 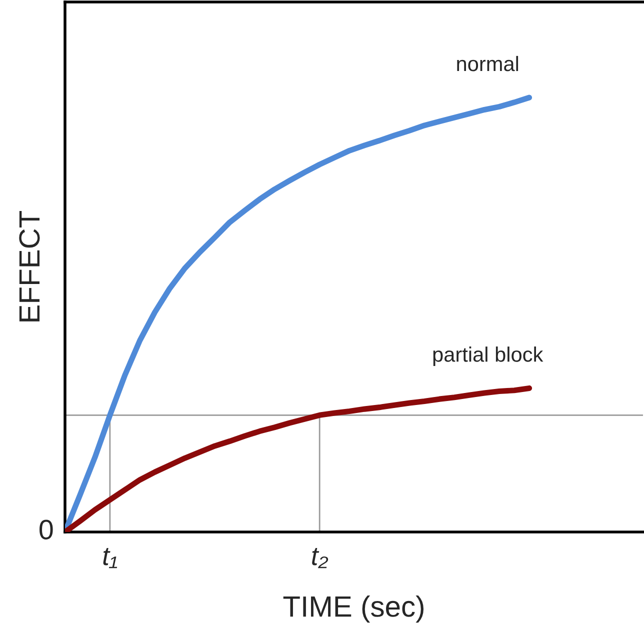 I want to click on y-axis-title: EFFECT, so click(x=29, y=266).